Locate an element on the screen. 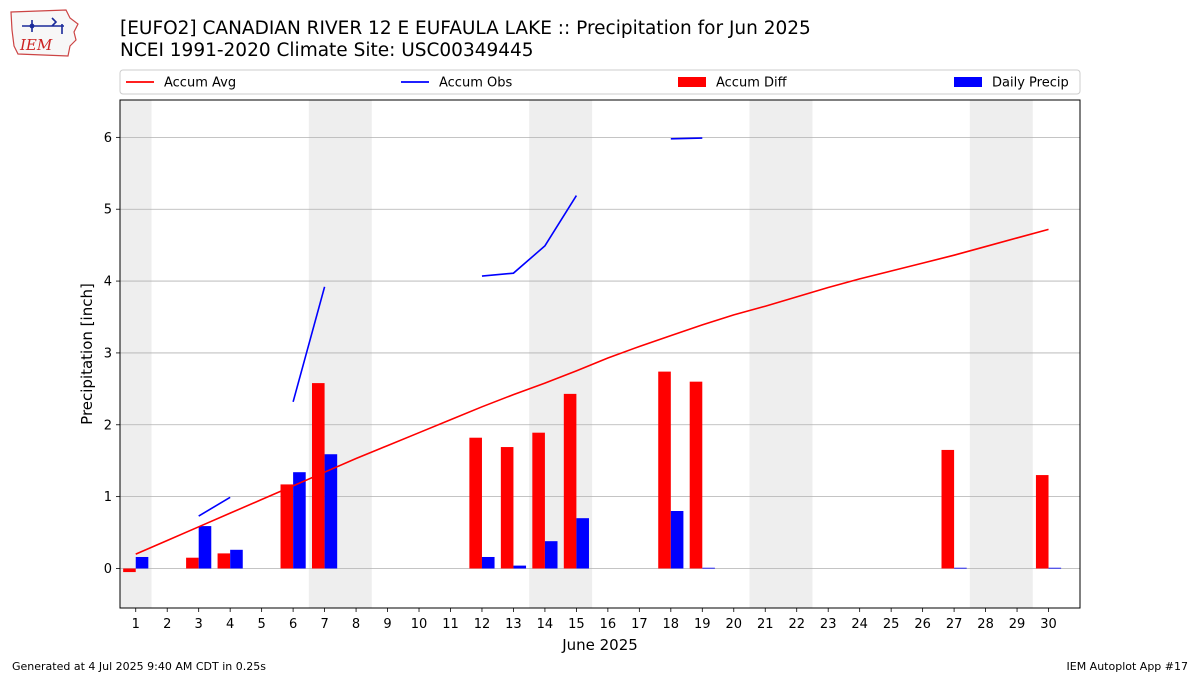  x-tick-label: 20 is located at coordinates (733, 624).